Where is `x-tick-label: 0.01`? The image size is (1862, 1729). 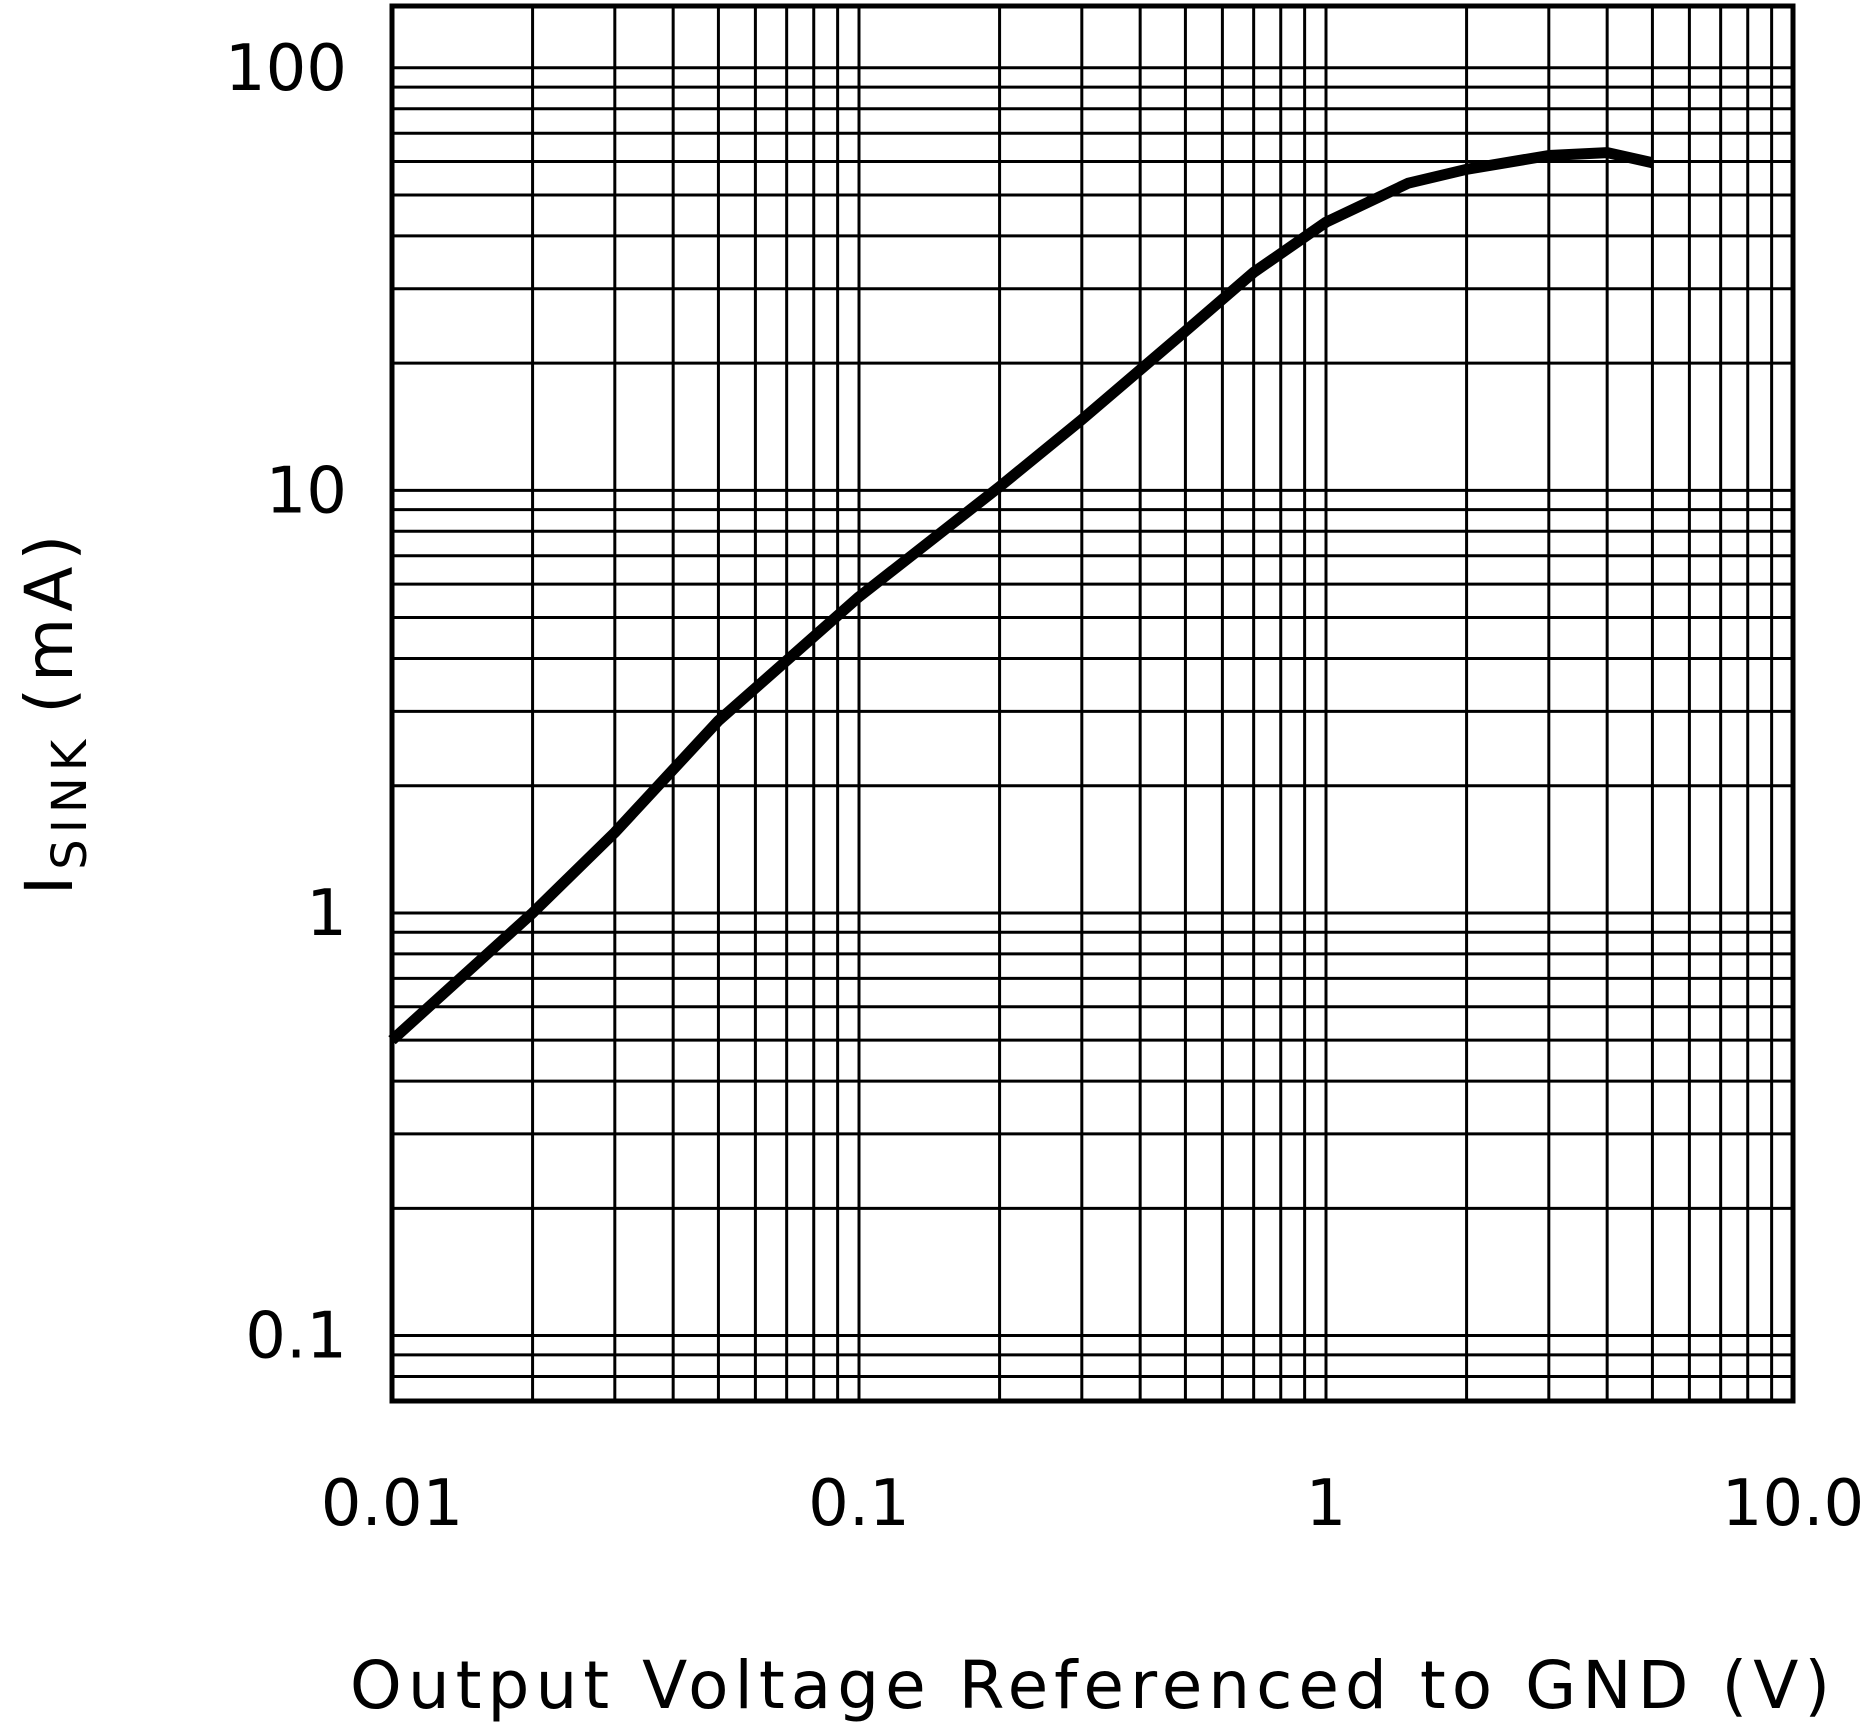
x-tick-label: 0.01 is located at coordinates (392, 1504).